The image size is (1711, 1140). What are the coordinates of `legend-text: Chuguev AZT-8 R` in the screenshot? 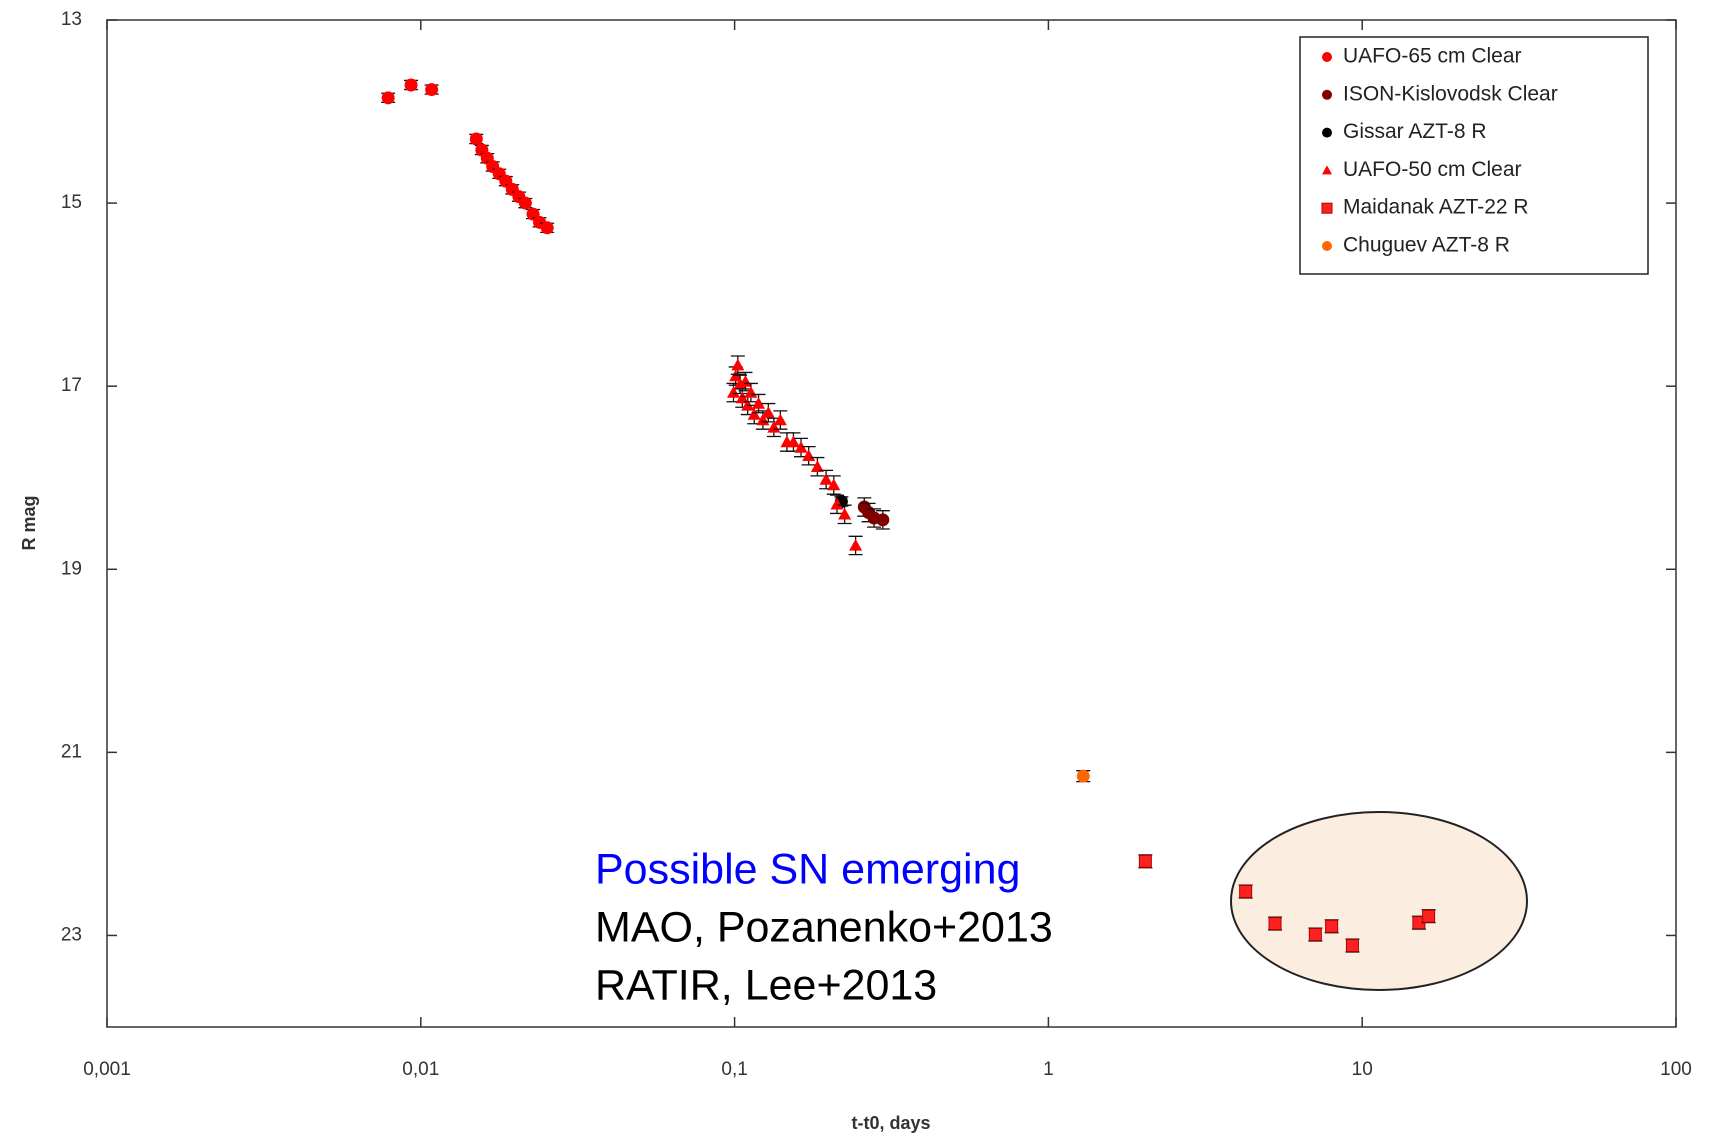 It's located at (1426, 245).